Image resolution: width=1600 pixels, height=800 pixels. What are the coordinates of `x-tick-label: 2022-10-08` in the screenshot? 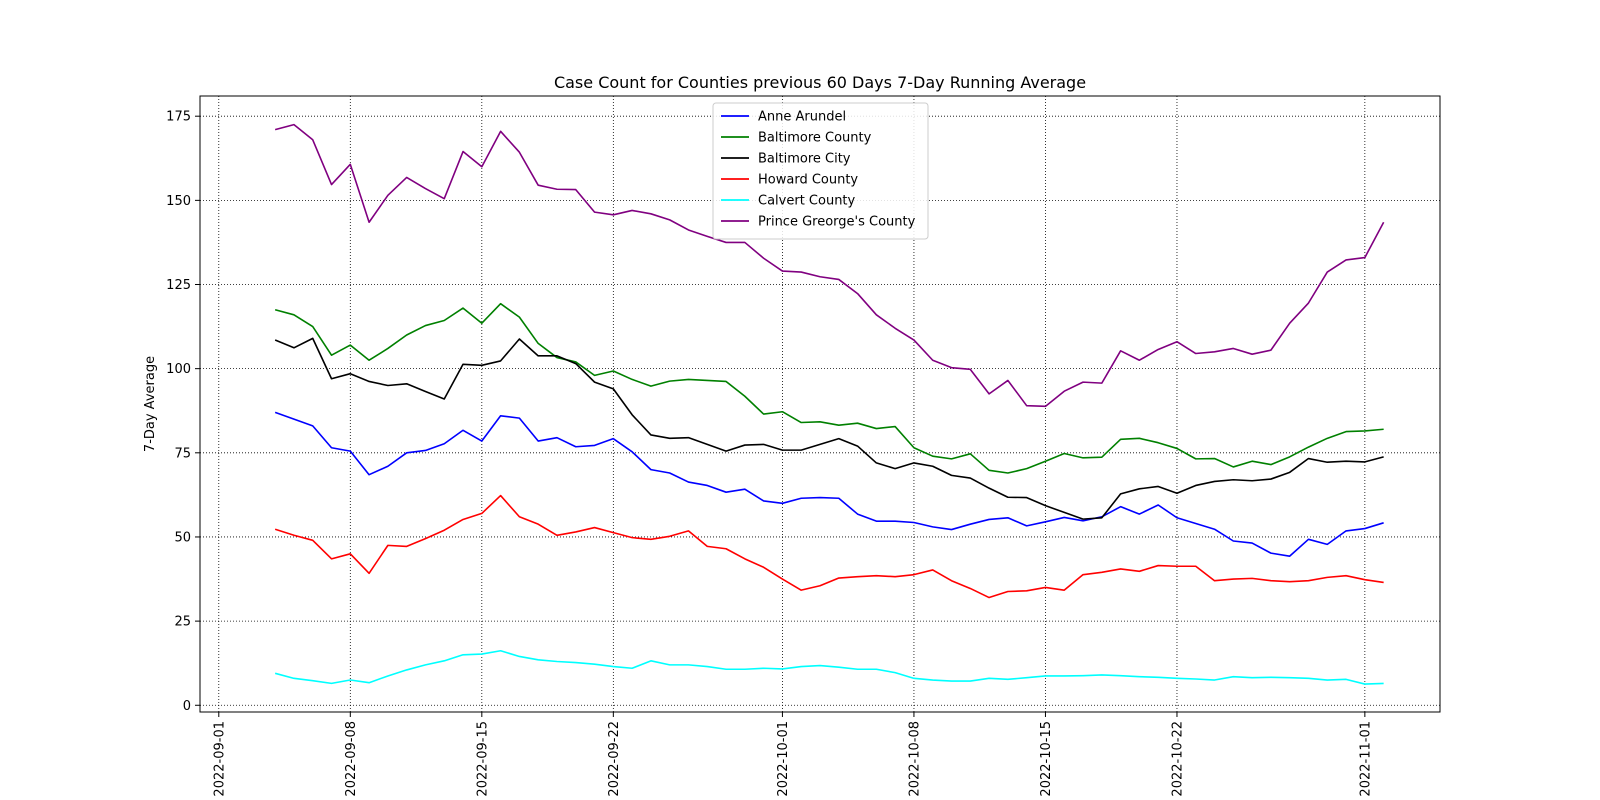 It's located at (914, 759).